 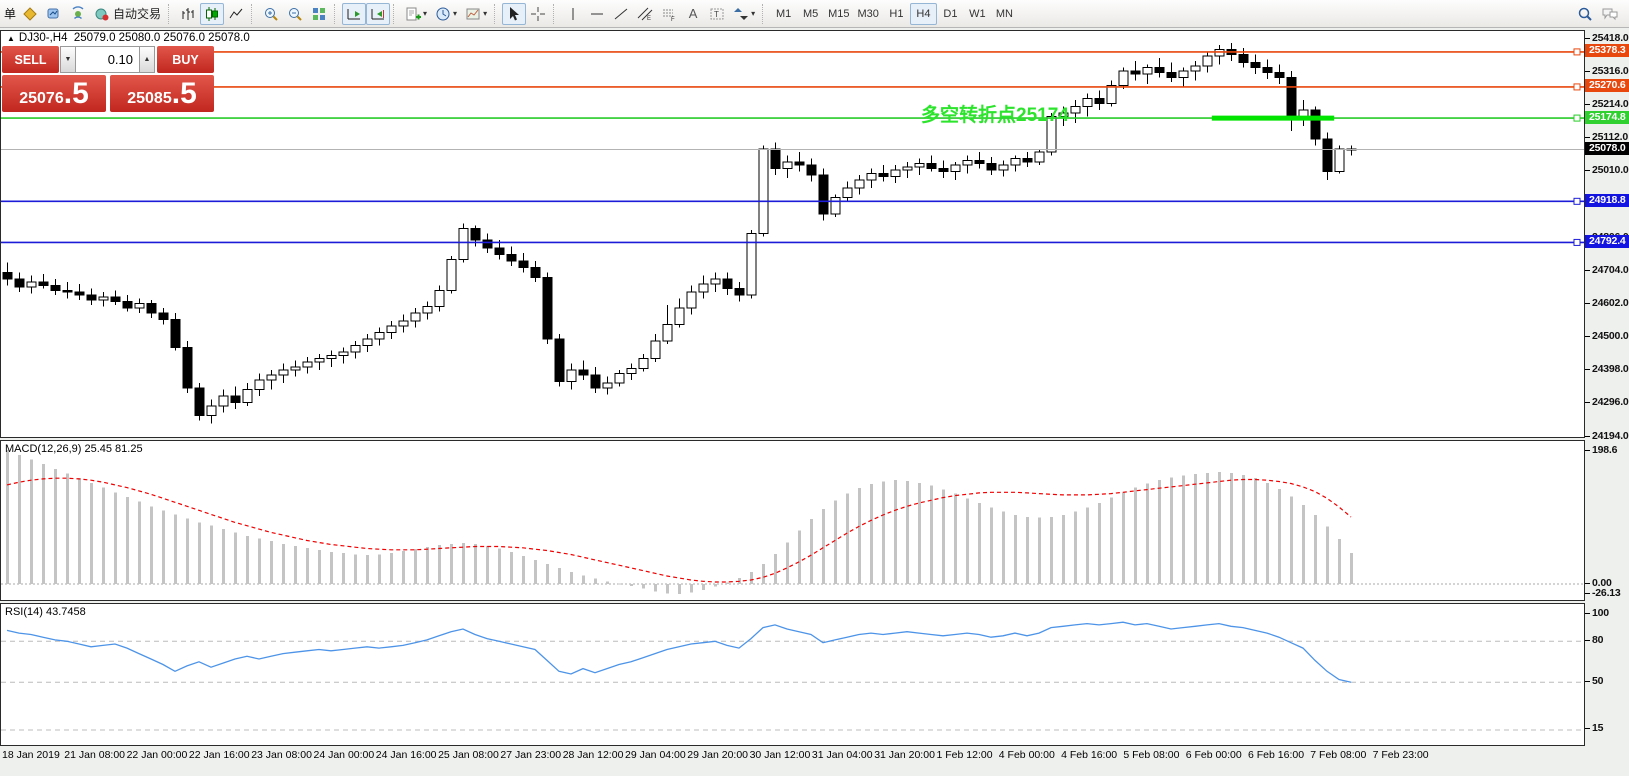 What do you see at coordinates (923, 13) in the screenshot?
I see `timeframe-h4: H4` at bounding box center [923, 13].